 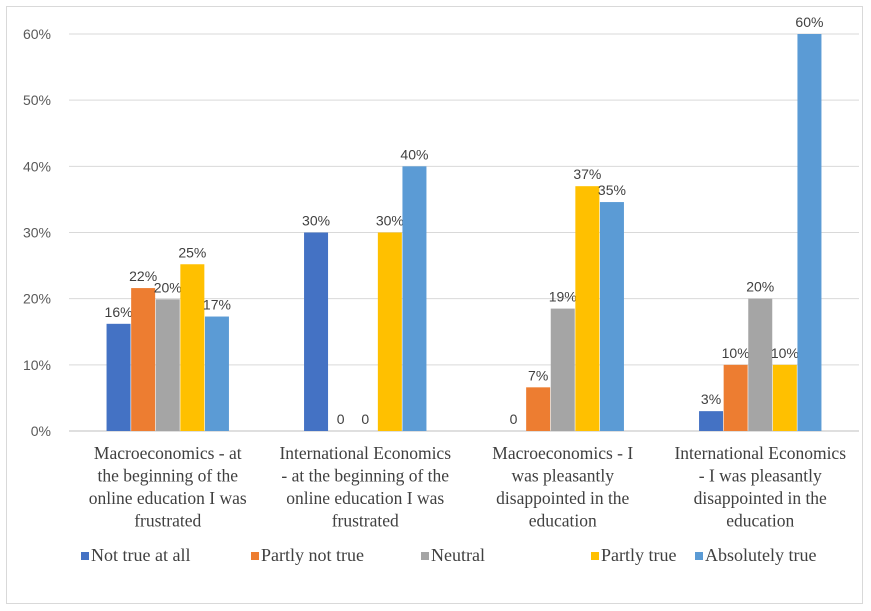 What do you see at coordinates (37, 365) in the screenshot?
I see `y-tick-label: 10%` at bounding box center [37, 365].